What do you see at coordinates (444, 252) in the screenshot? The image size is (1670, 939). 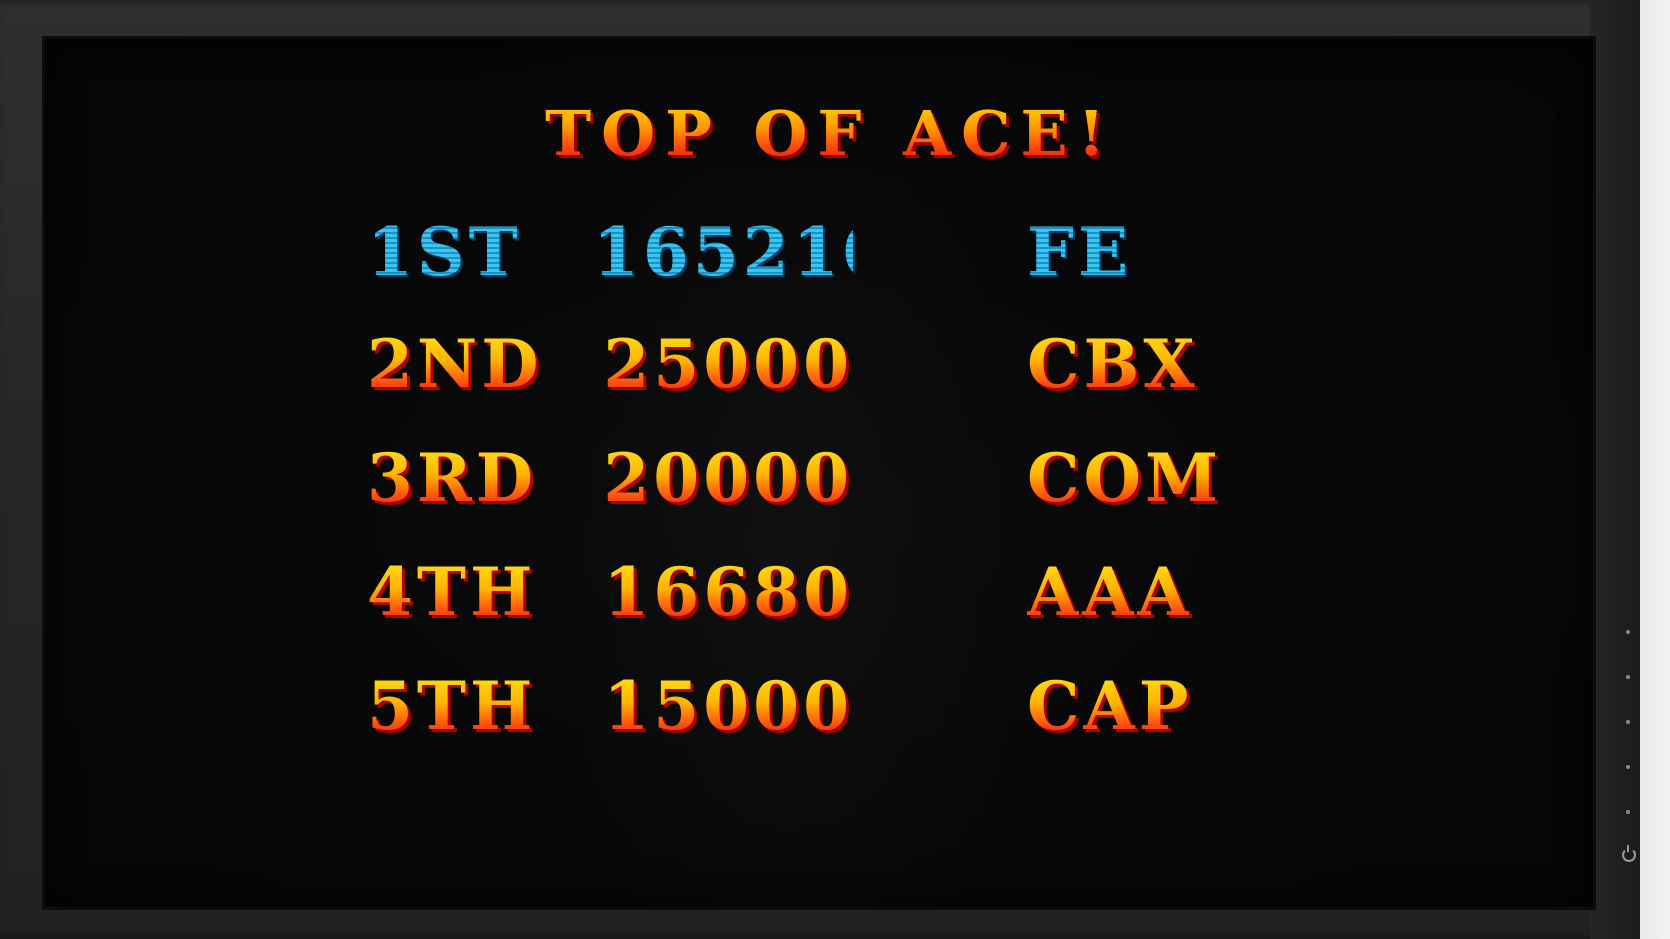 I see `rank-label-1: 1ST` at bounding box center [444, 252].